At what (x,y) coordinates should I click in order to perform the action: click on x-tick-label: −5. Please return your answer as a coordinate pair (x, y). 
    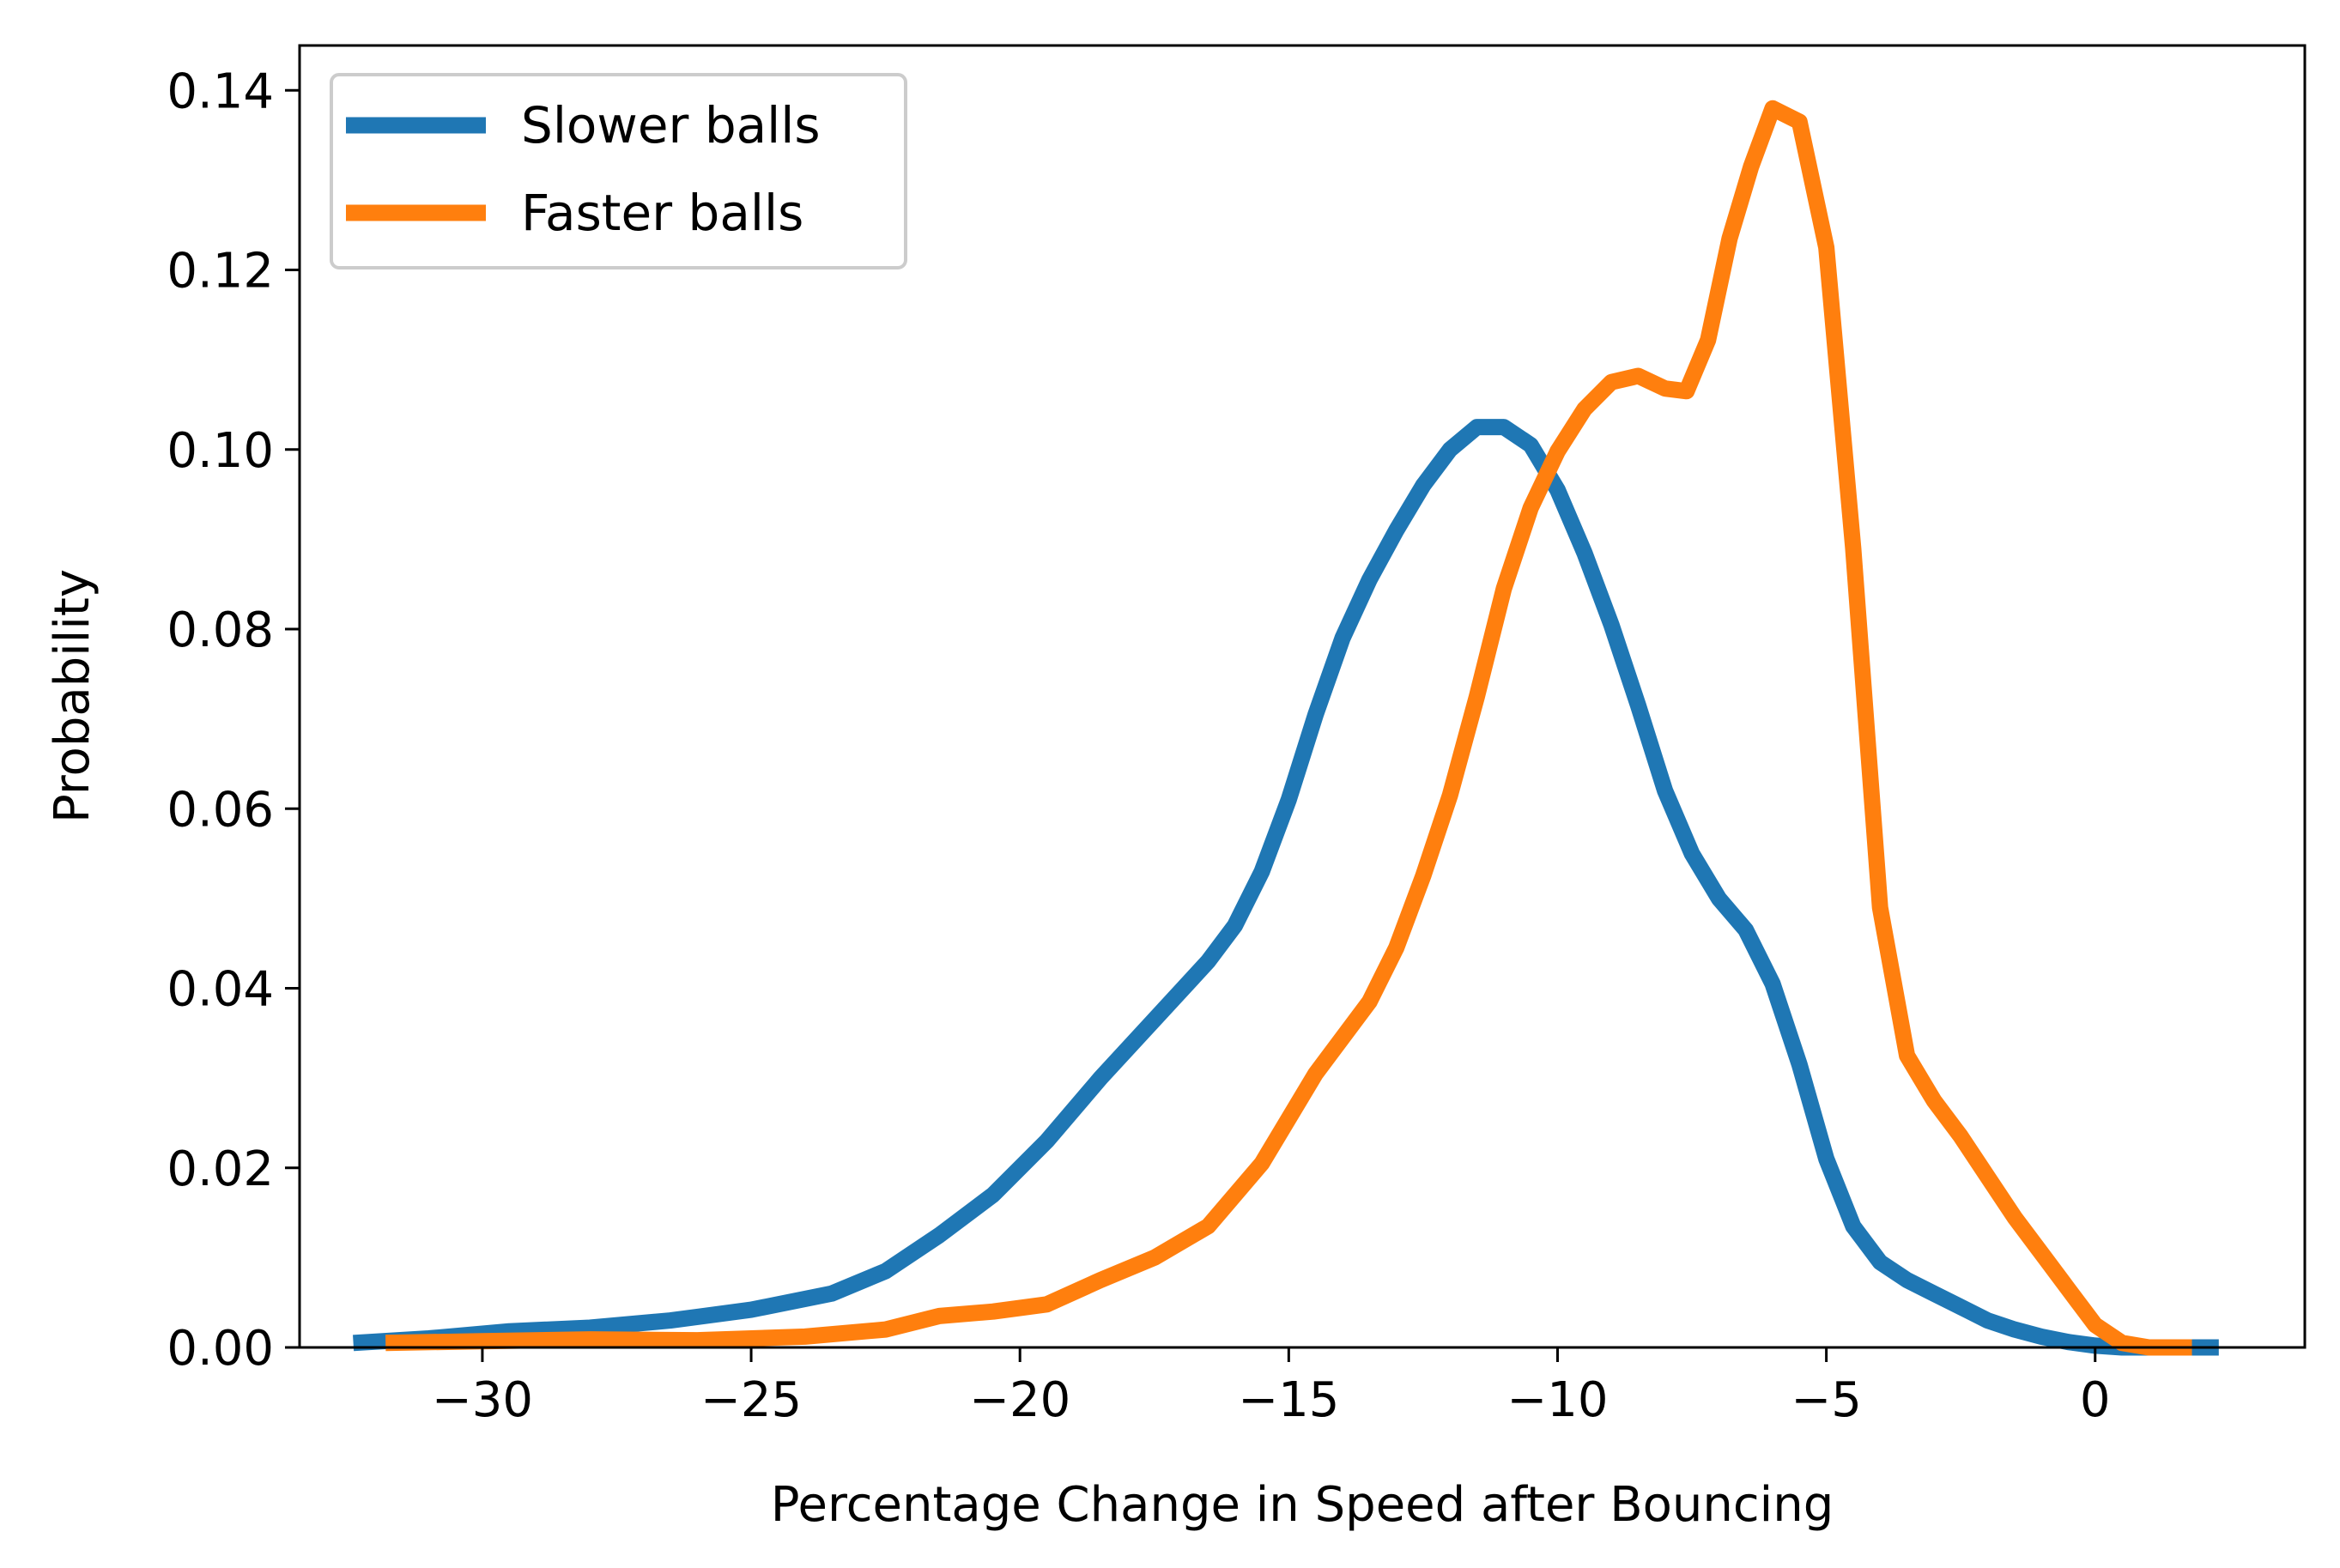
    Looking at the image, I should click on (1827, 1400).